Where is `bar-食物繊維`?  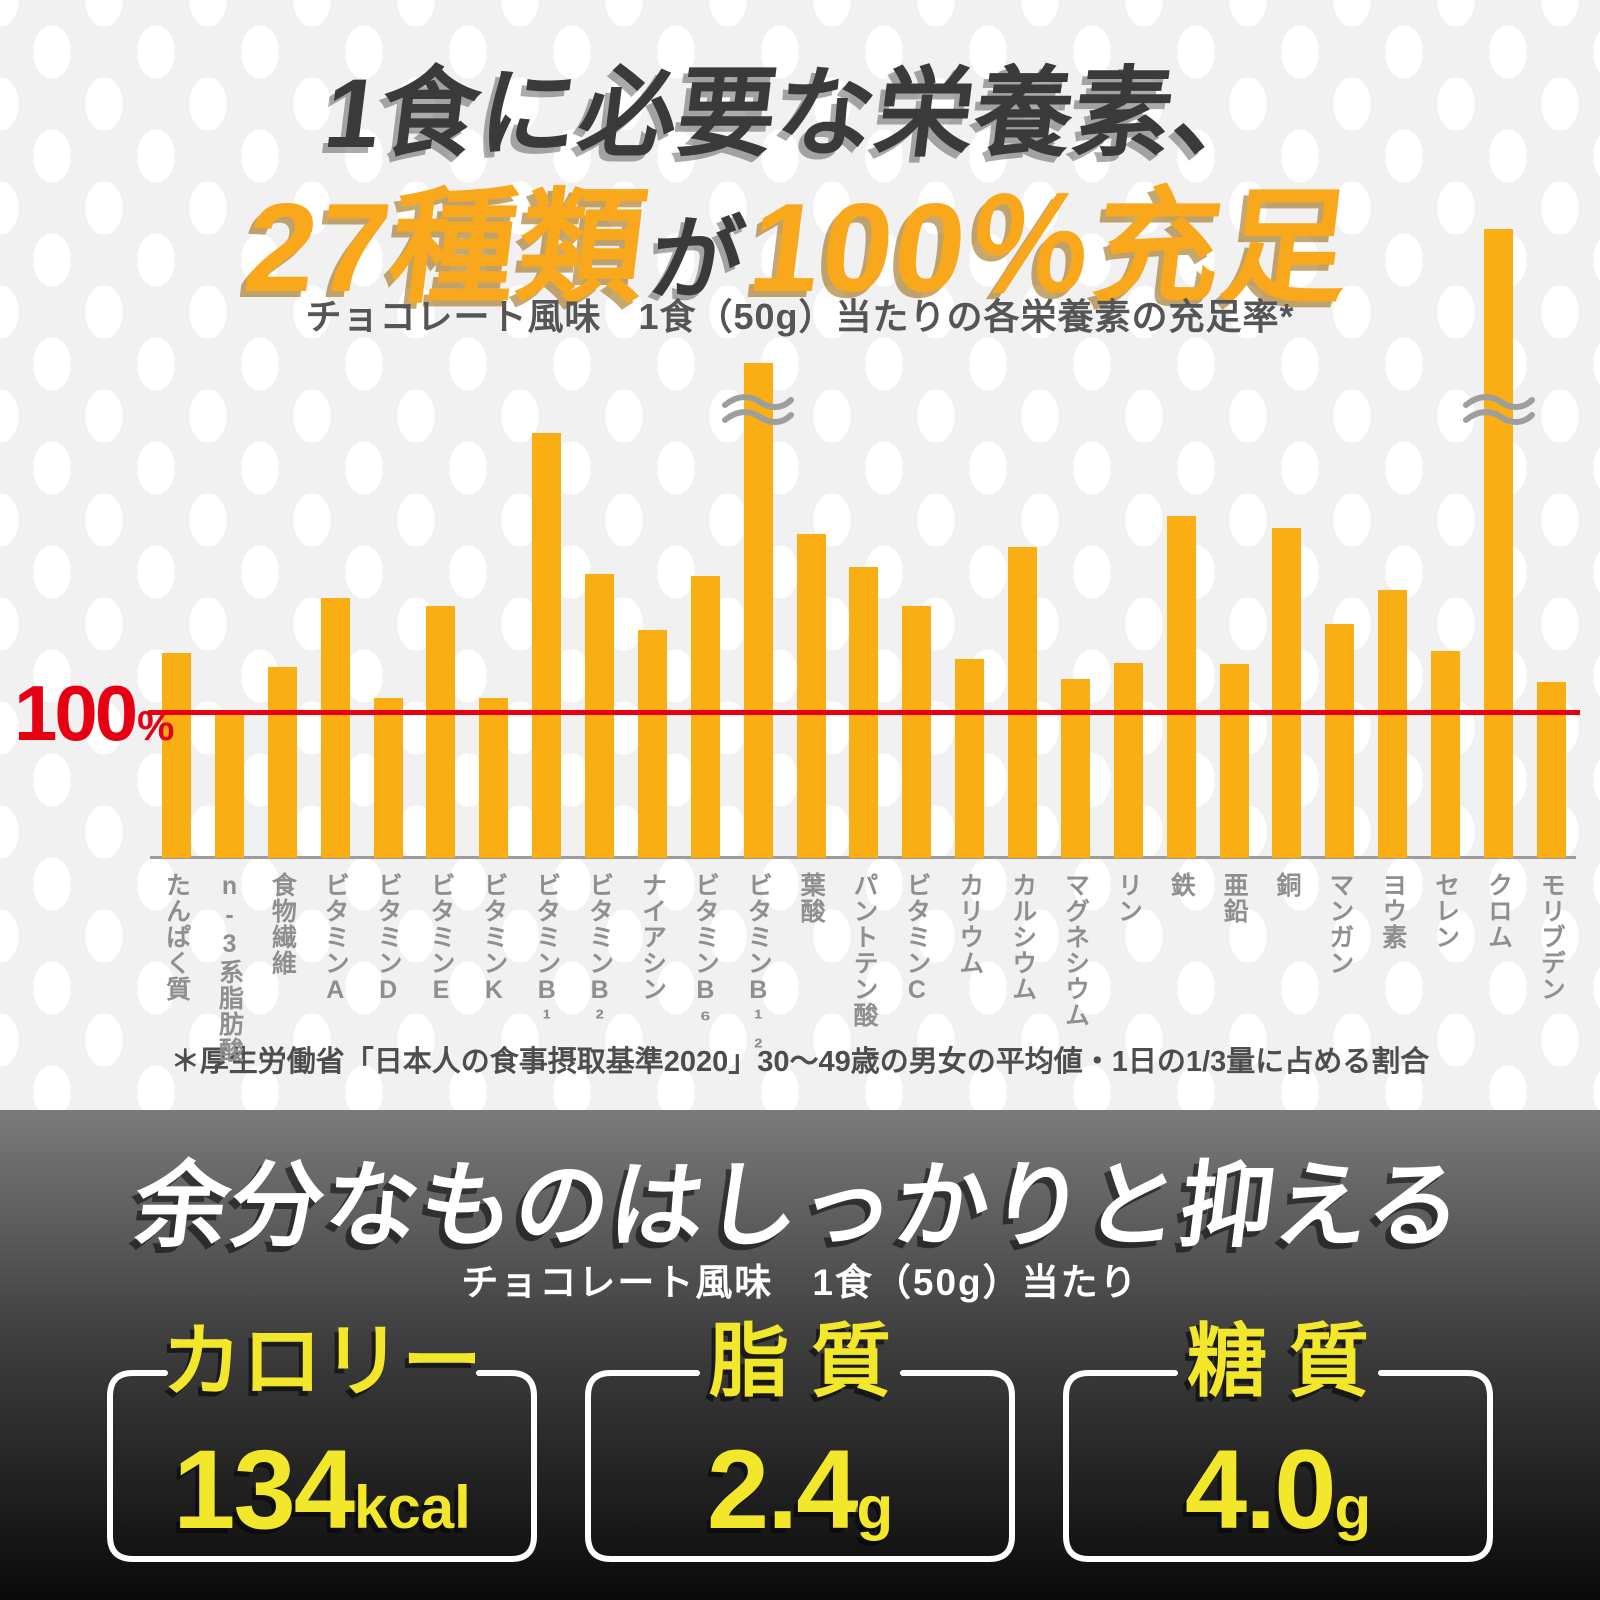 bar-食物繊維 is located at coordinates (282, 762).